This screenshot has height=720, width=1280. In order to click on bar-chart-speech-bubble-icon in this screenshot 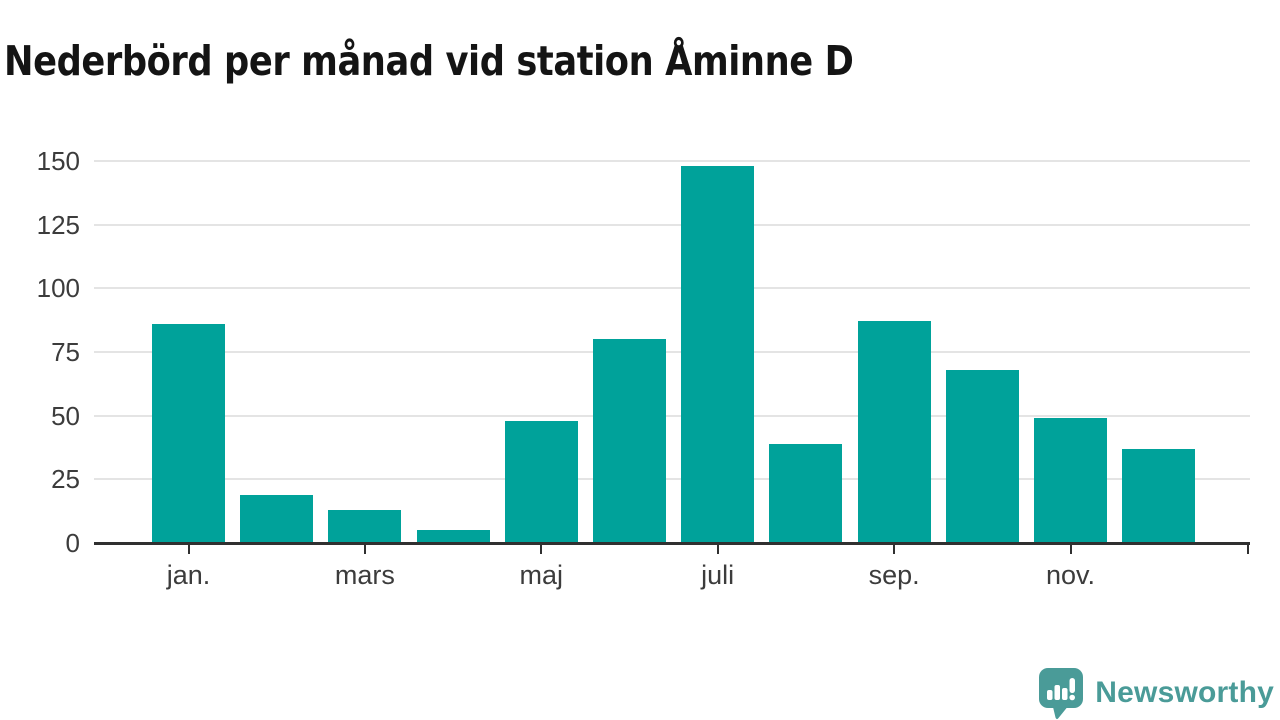, I will do `click(1061, 693)`.